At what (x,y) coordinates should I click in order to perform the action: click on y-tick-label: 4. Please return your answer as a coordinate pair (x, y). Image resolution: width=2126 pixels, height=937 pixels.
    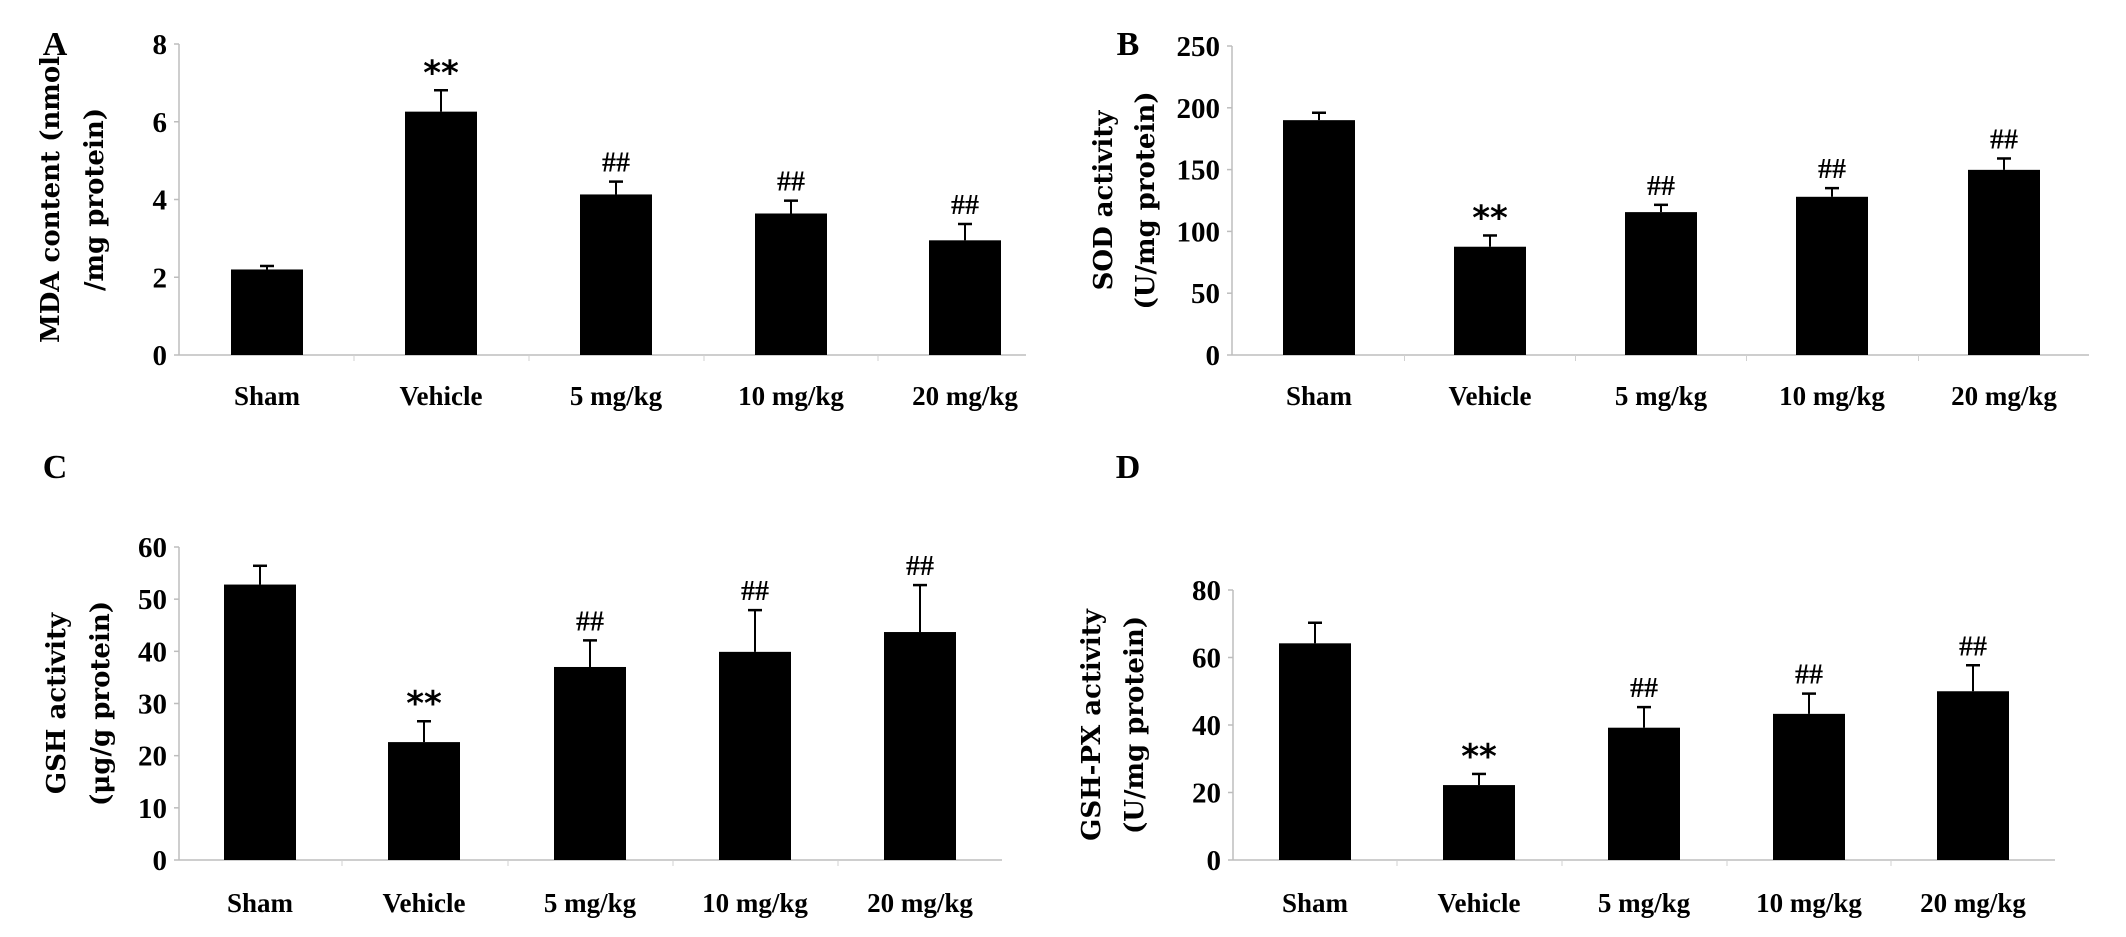
    Looking at the image, I should click on (160, 201).